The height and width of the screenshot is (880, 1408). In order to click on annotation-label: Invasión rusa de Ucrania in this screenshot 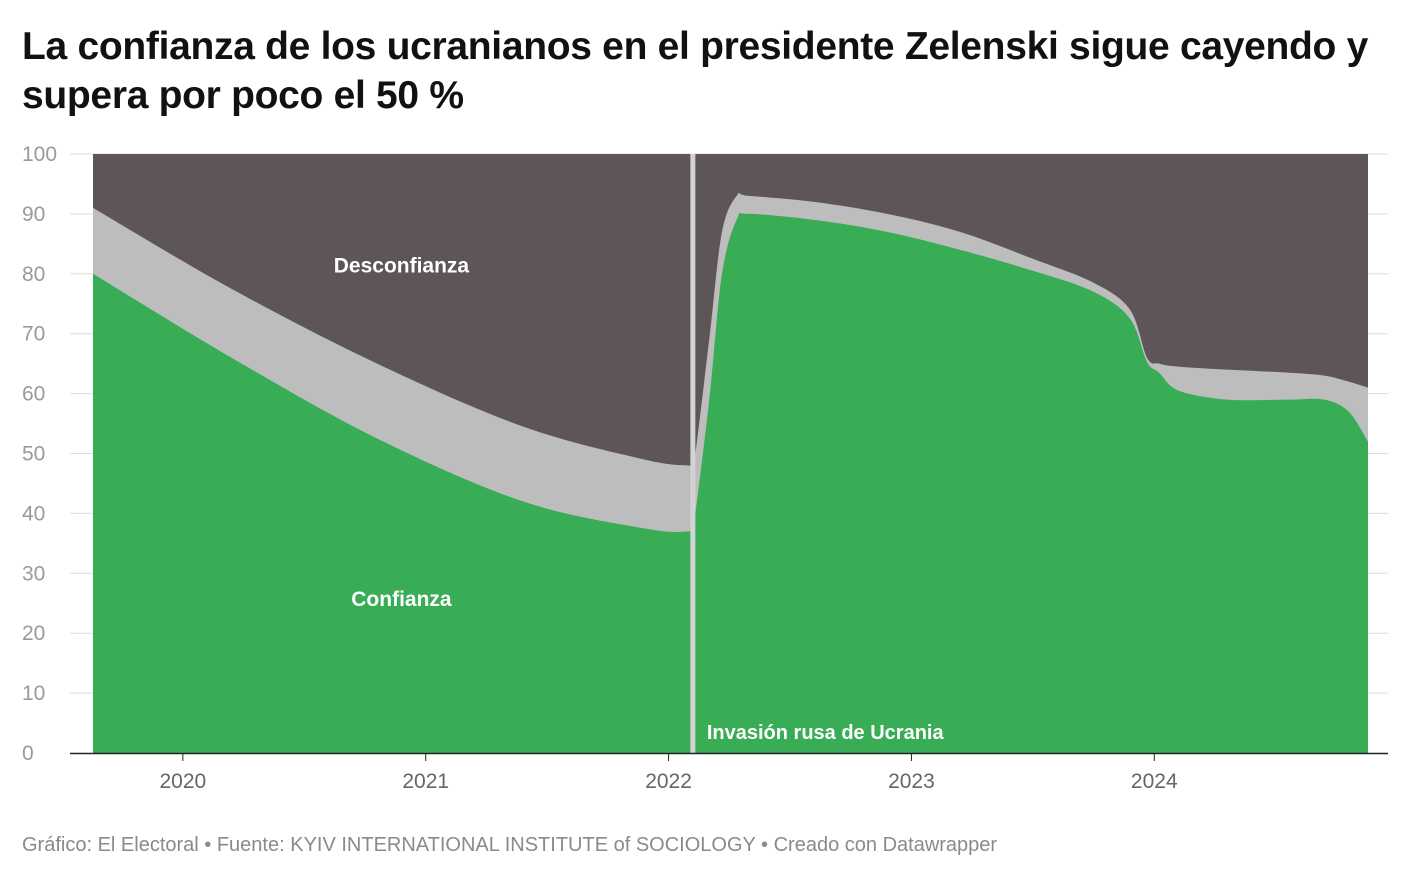, I will do `click(826, 733)`.